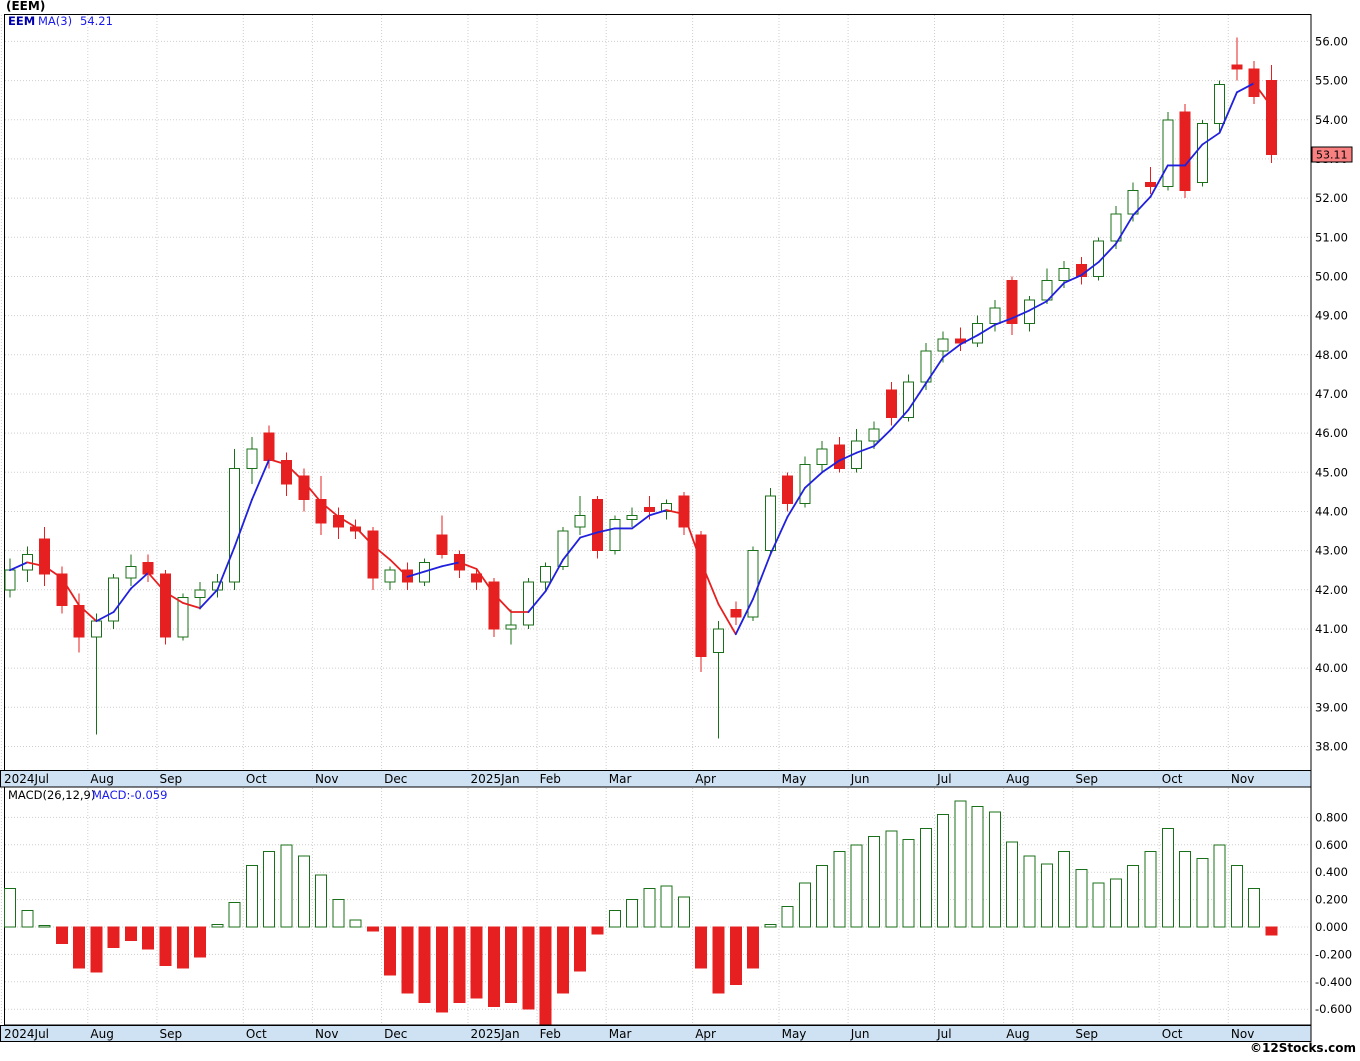  I want to click on month-label: Mar, so click(620, 1034).